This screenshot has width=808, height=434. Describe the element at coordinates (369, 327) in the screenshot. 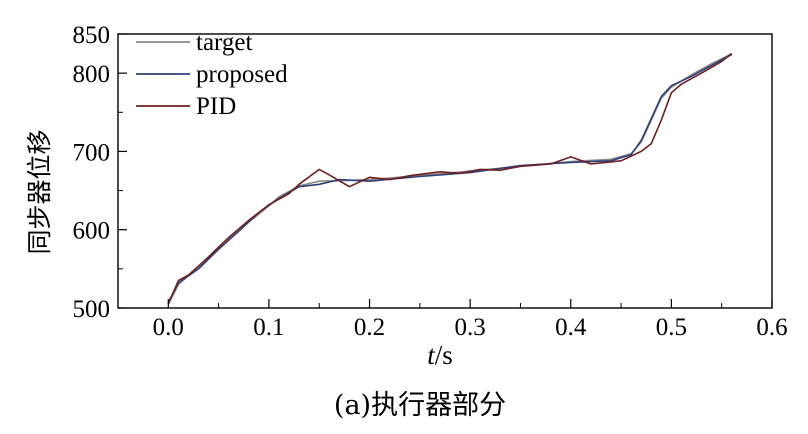

I see `x-tick-label: 0.2` at that location.